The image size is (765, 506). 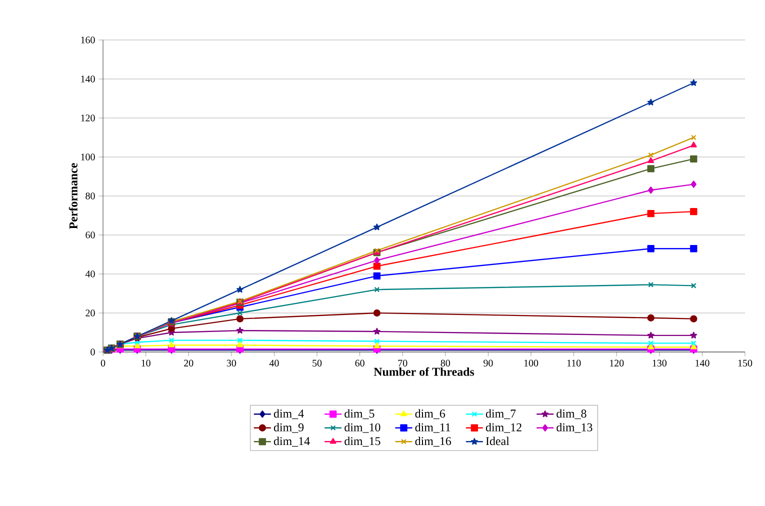 I want to click on x-tick-label: 70, so click(x=403, y=363).